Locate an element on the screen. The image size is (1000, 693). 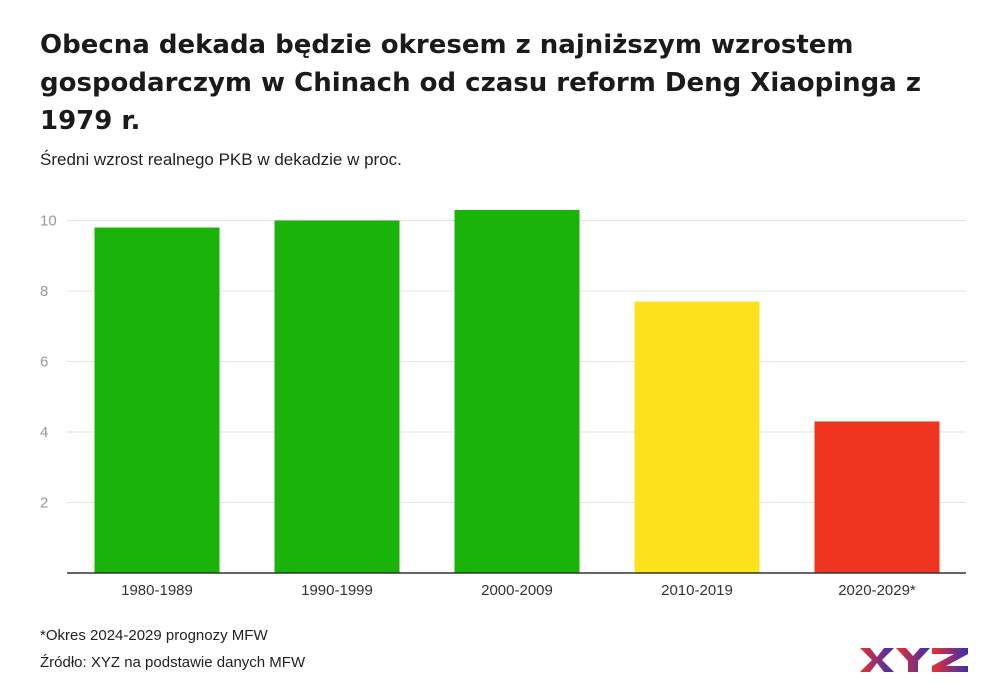
x-tick-label: 2010-2019 is located at coordinates (697, 590).